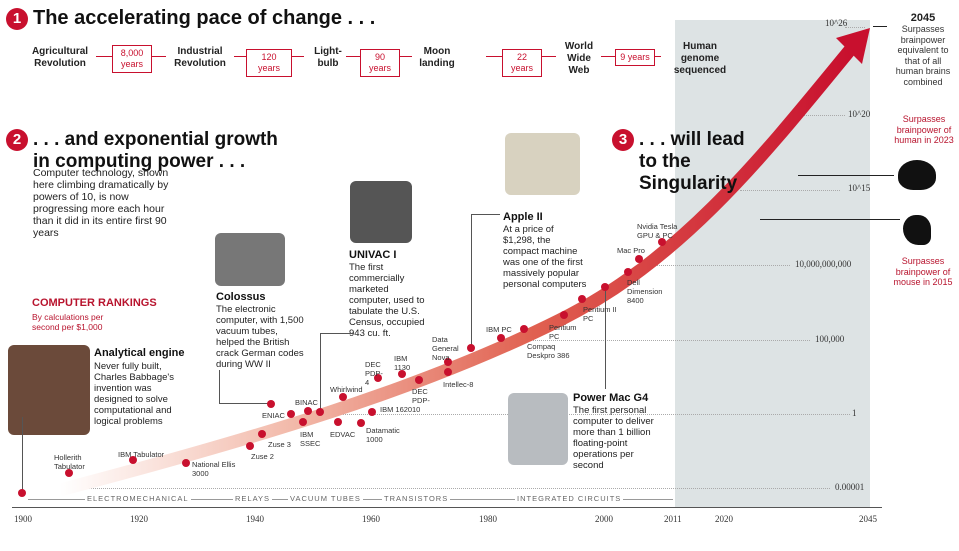 This screenshot has width=959, height=551. What do you see at coordinates (69, 462) in the screenshot?
I see `data-point-label: Hollerith Tabulator` at bounding box center [69, 462].